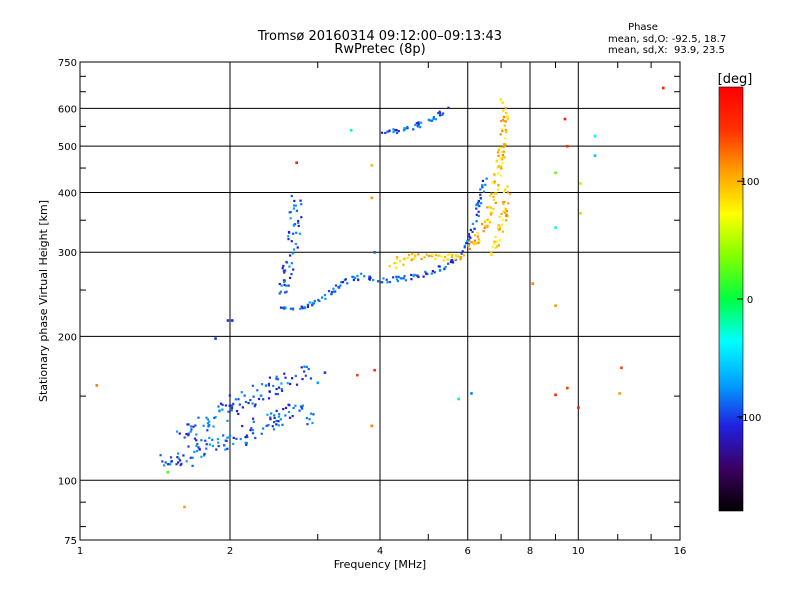  What do you see at coordinates (67, 302) in the screenshot?
I see `y-tick-labels: 75 100 200 300 400 500 600 750` at bounding box center [67, 302].